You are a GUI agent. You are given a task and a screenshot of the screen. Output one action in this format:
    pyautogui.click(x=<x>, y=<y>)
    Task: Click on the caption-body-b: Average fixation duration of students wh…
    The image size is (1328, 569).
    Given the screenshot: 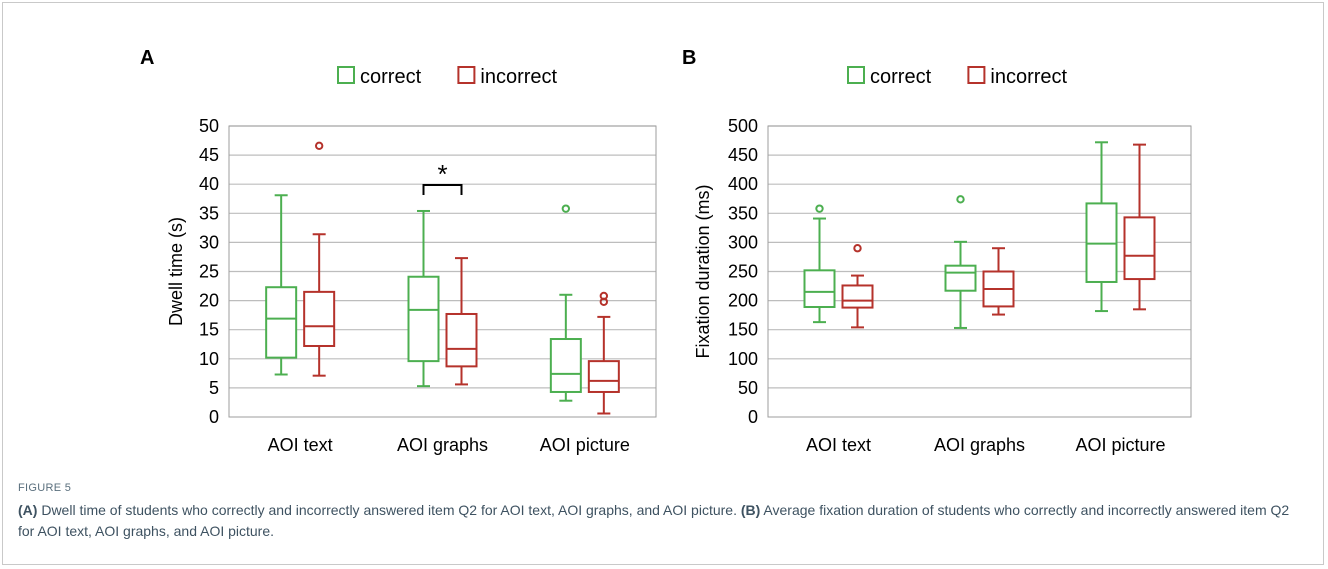 What is the action you would take?
    pyautogui.click(x=654, y=520)
    